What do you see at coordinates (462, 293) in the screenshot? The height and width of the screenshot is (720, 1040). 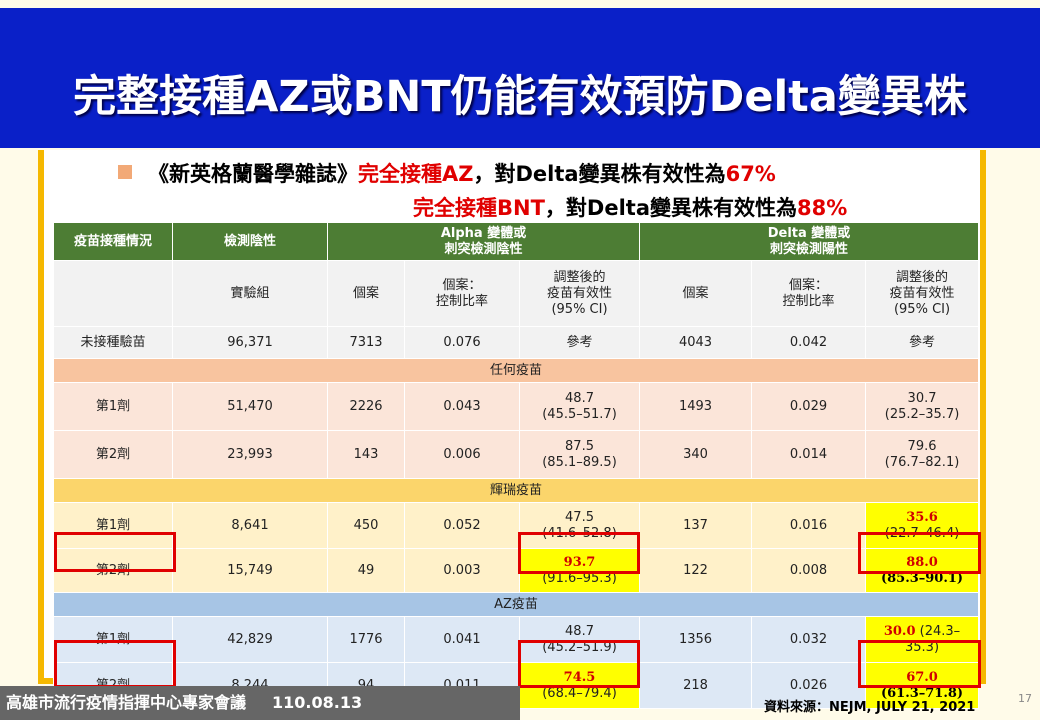 I see `subheader-alpha-ratio: 個案： 控制比率` at bounding box center [462, 293].